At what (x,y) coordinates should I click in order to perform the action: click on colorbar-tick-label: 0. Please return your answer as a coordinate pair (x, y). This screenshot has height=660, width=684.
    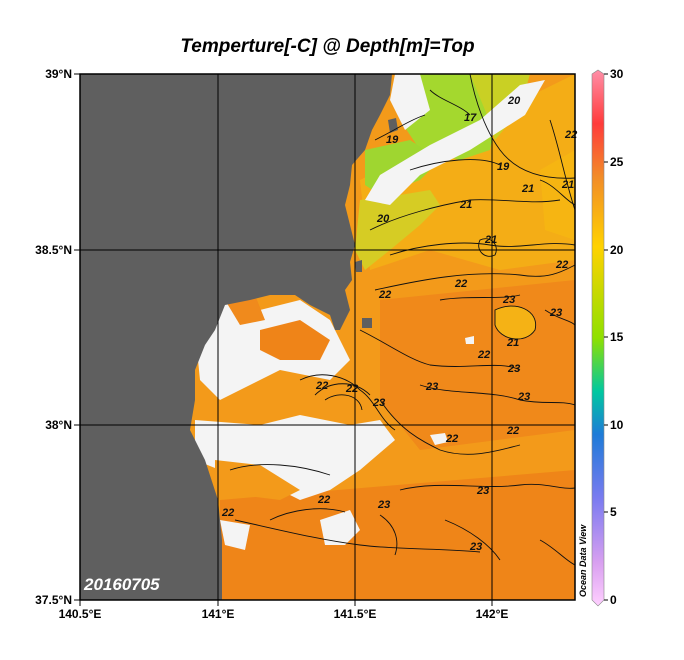
    Looking at the image, I should click on (613, 600).